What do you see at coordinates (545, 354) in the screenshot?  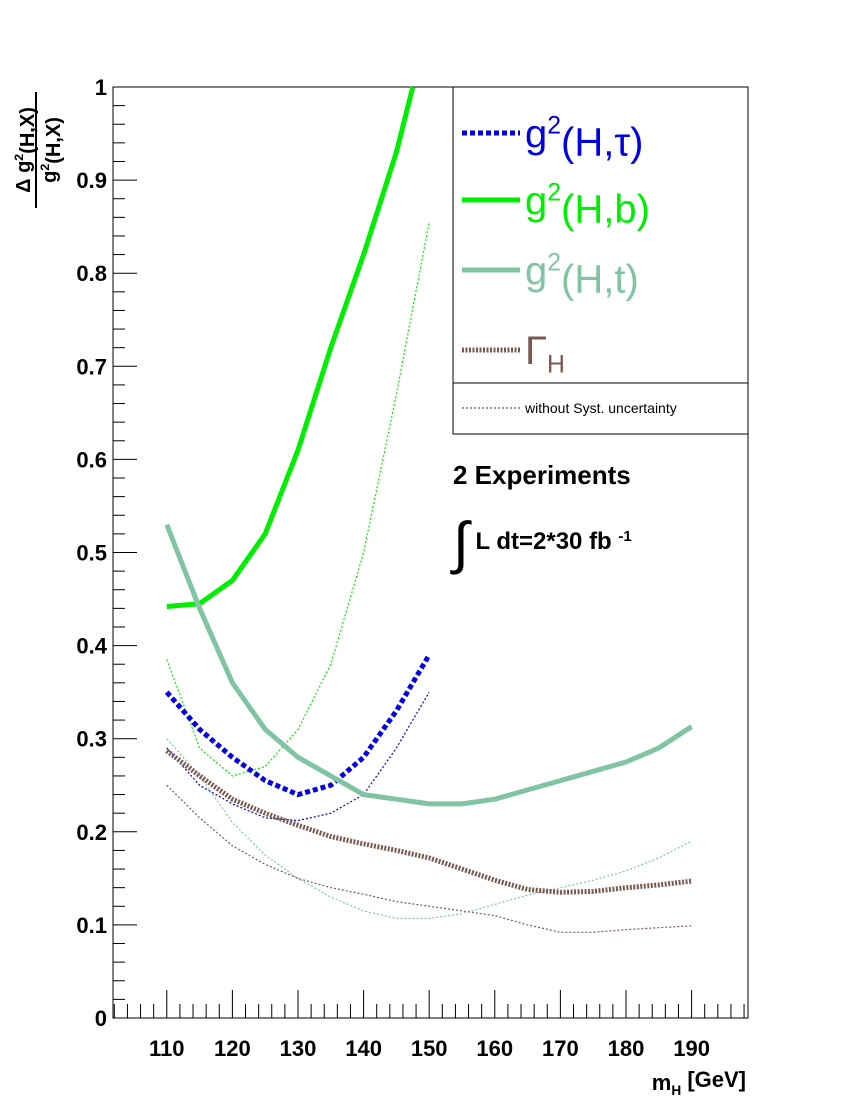 I see `legend-label: ΓH` at bounding box center [545, 354].